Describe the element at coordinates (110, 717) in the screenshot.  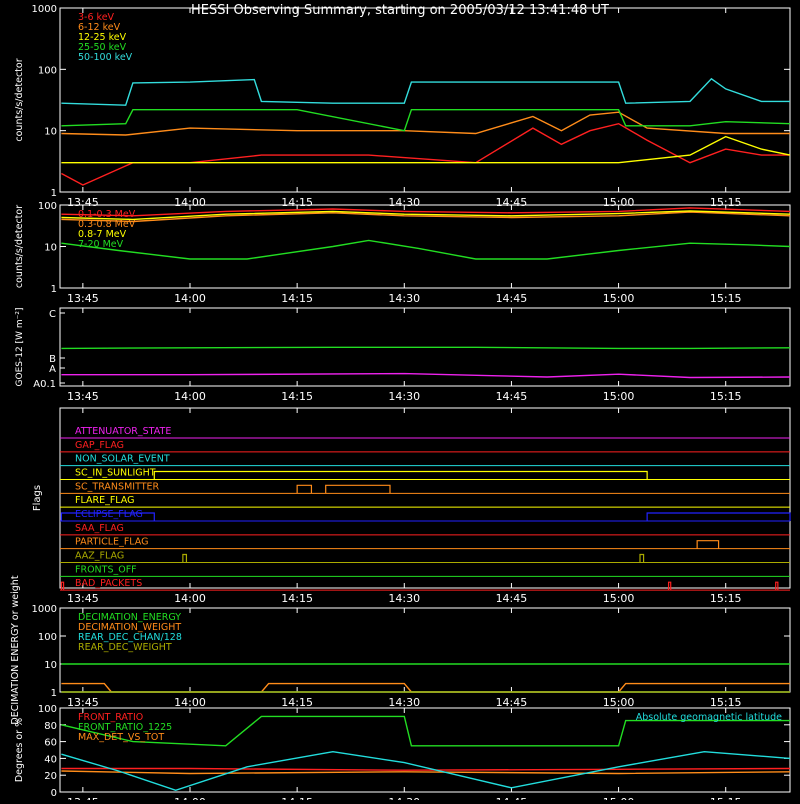
I see `legend-entry: FRONT_RATIO` at that location.